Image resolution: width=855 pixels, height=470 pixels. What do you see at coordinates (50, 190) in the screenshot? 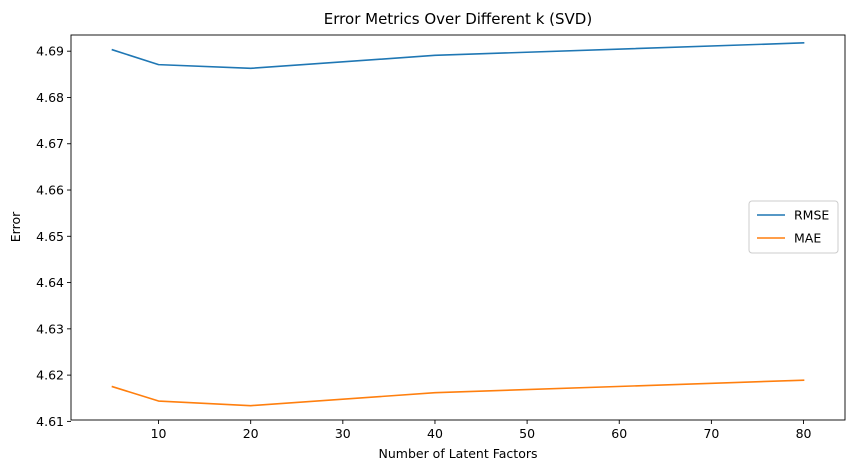
I see `y-tick-label: 4.66` at bounding box center [50, 190].